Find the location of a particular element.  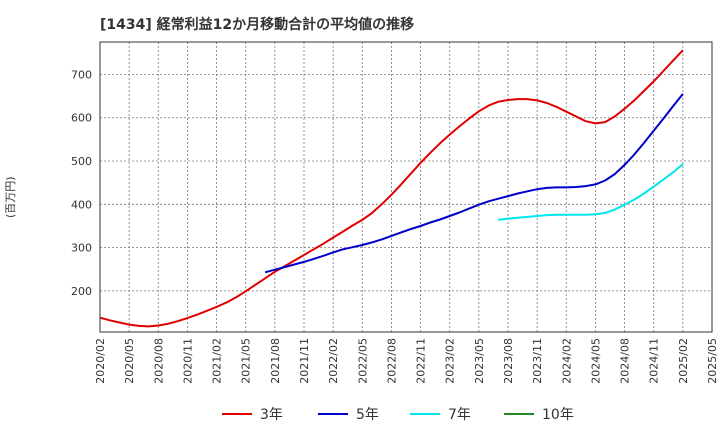

legend-label-0: 3年 is located at coordinates (271, 415).